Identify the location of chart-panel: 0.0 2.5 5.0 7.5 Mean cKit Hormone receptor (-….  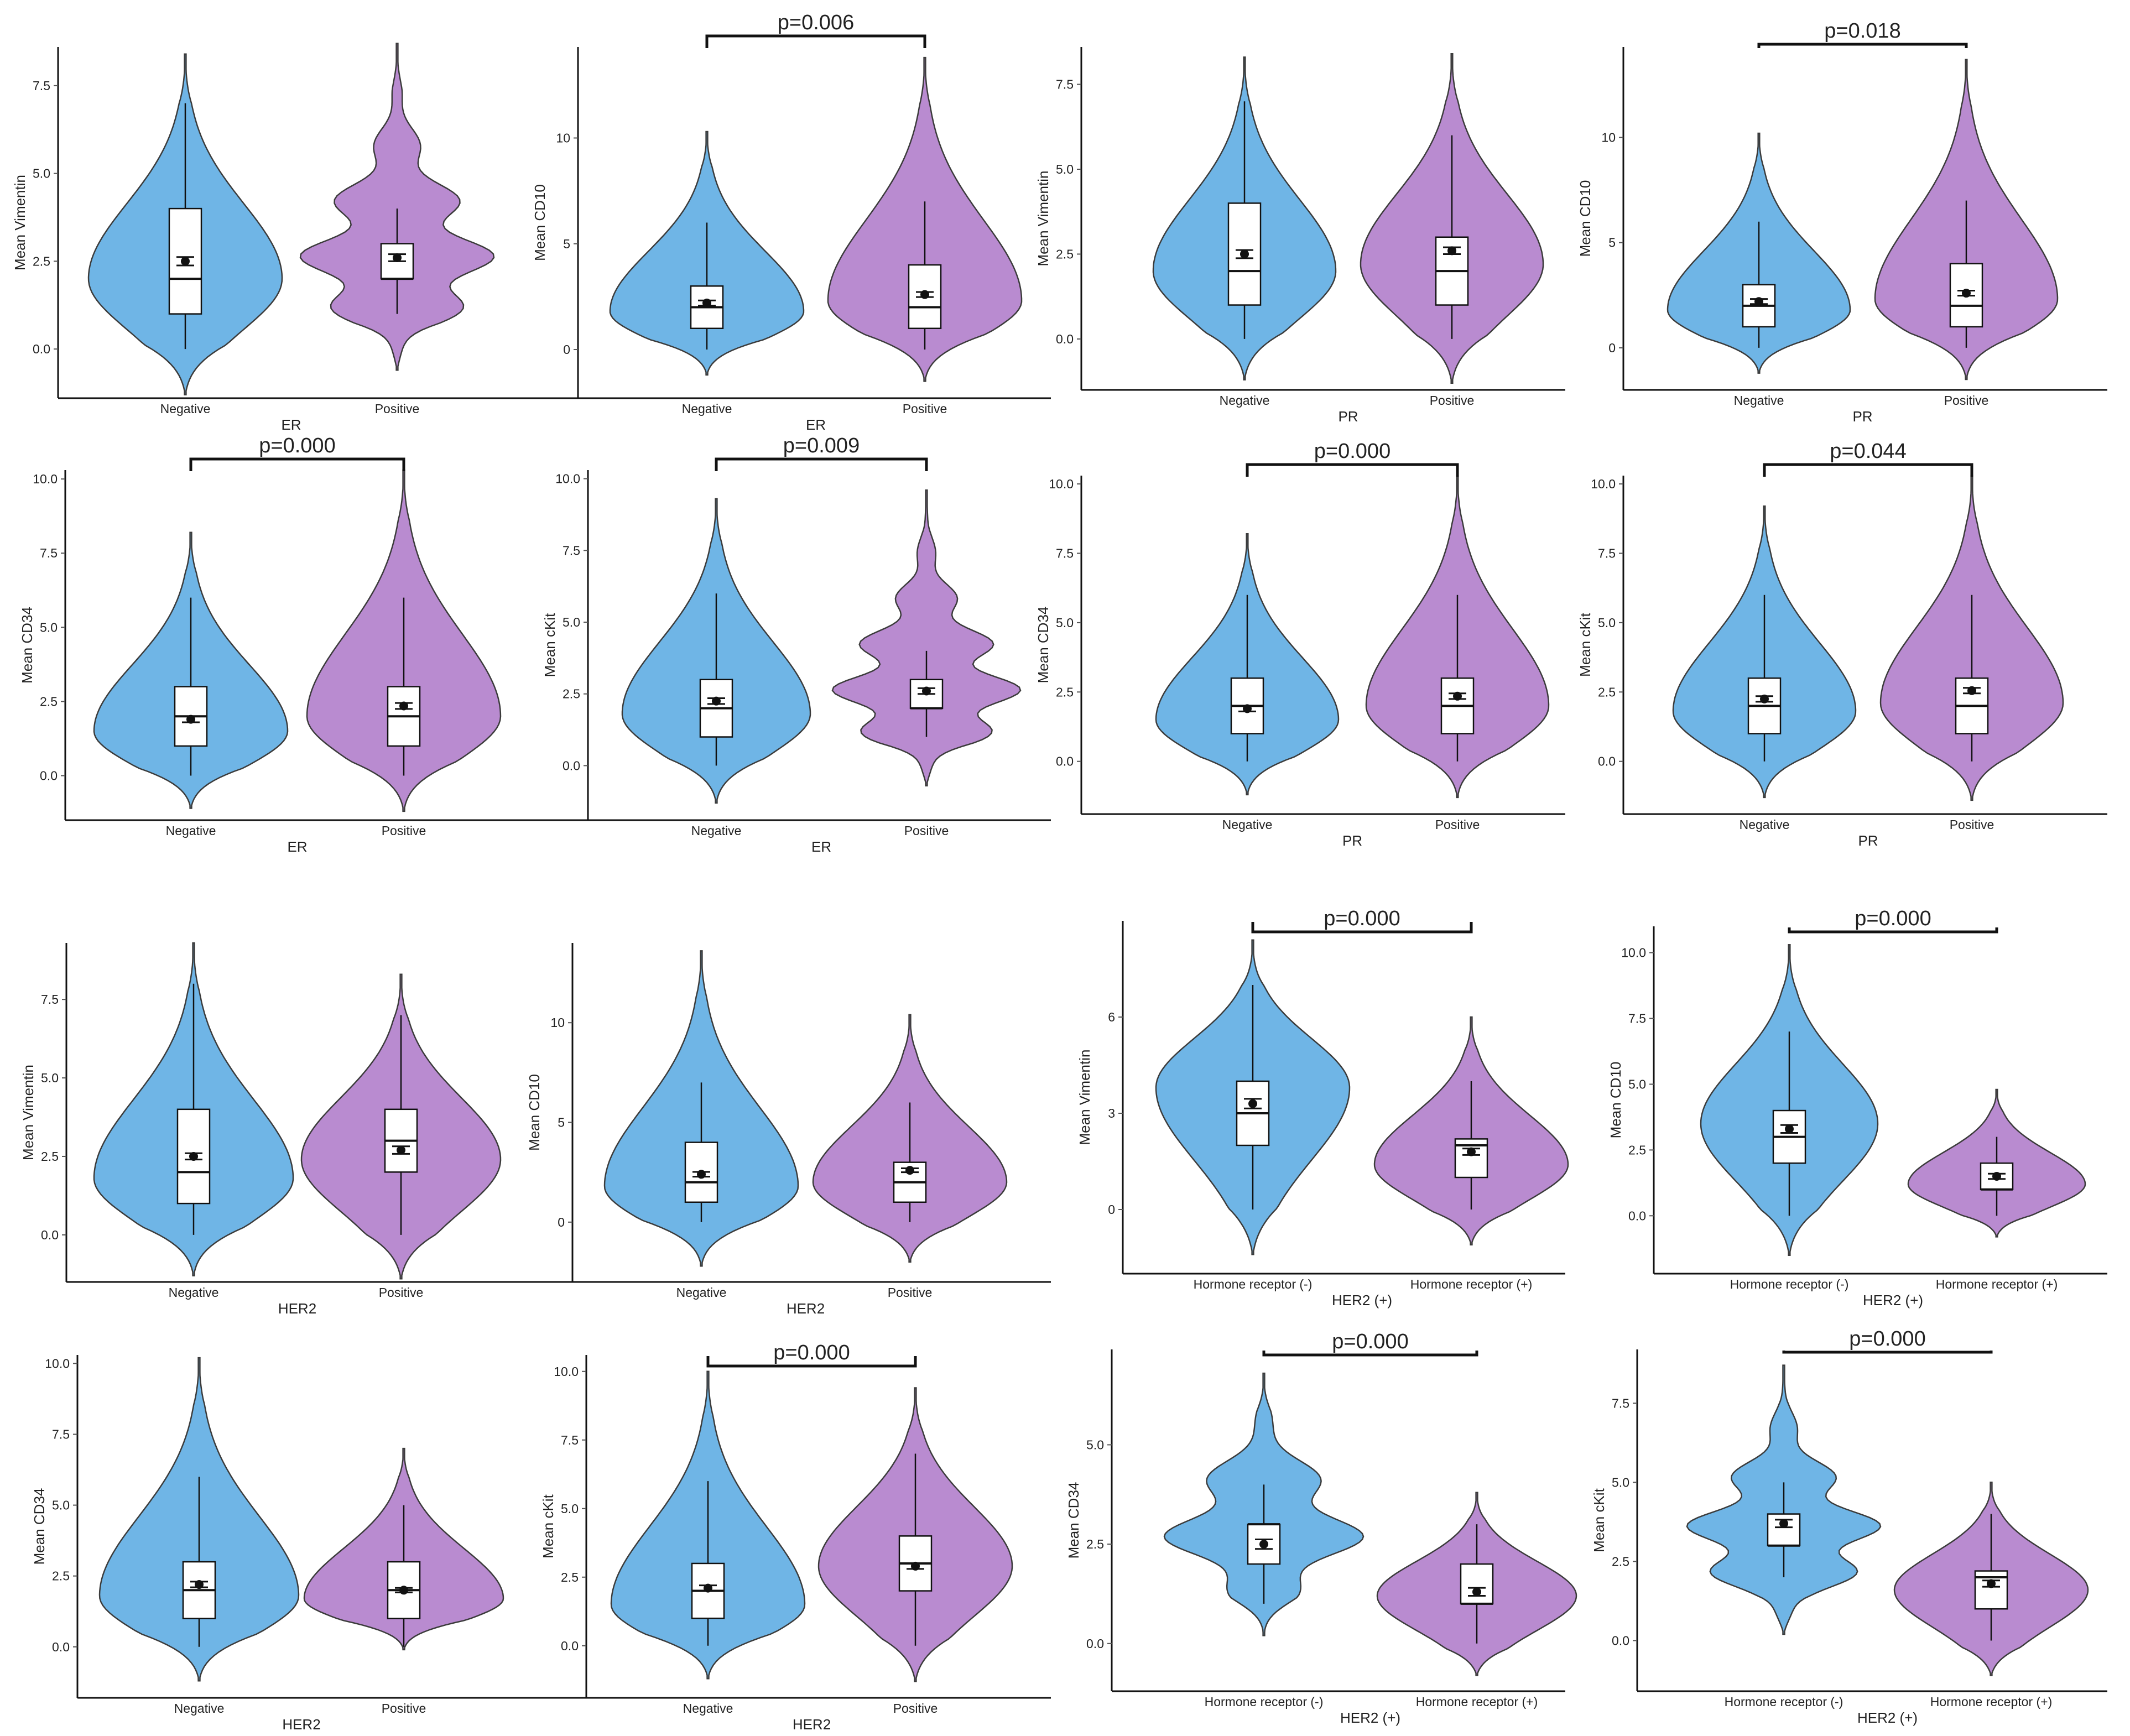
(1849, 1526).